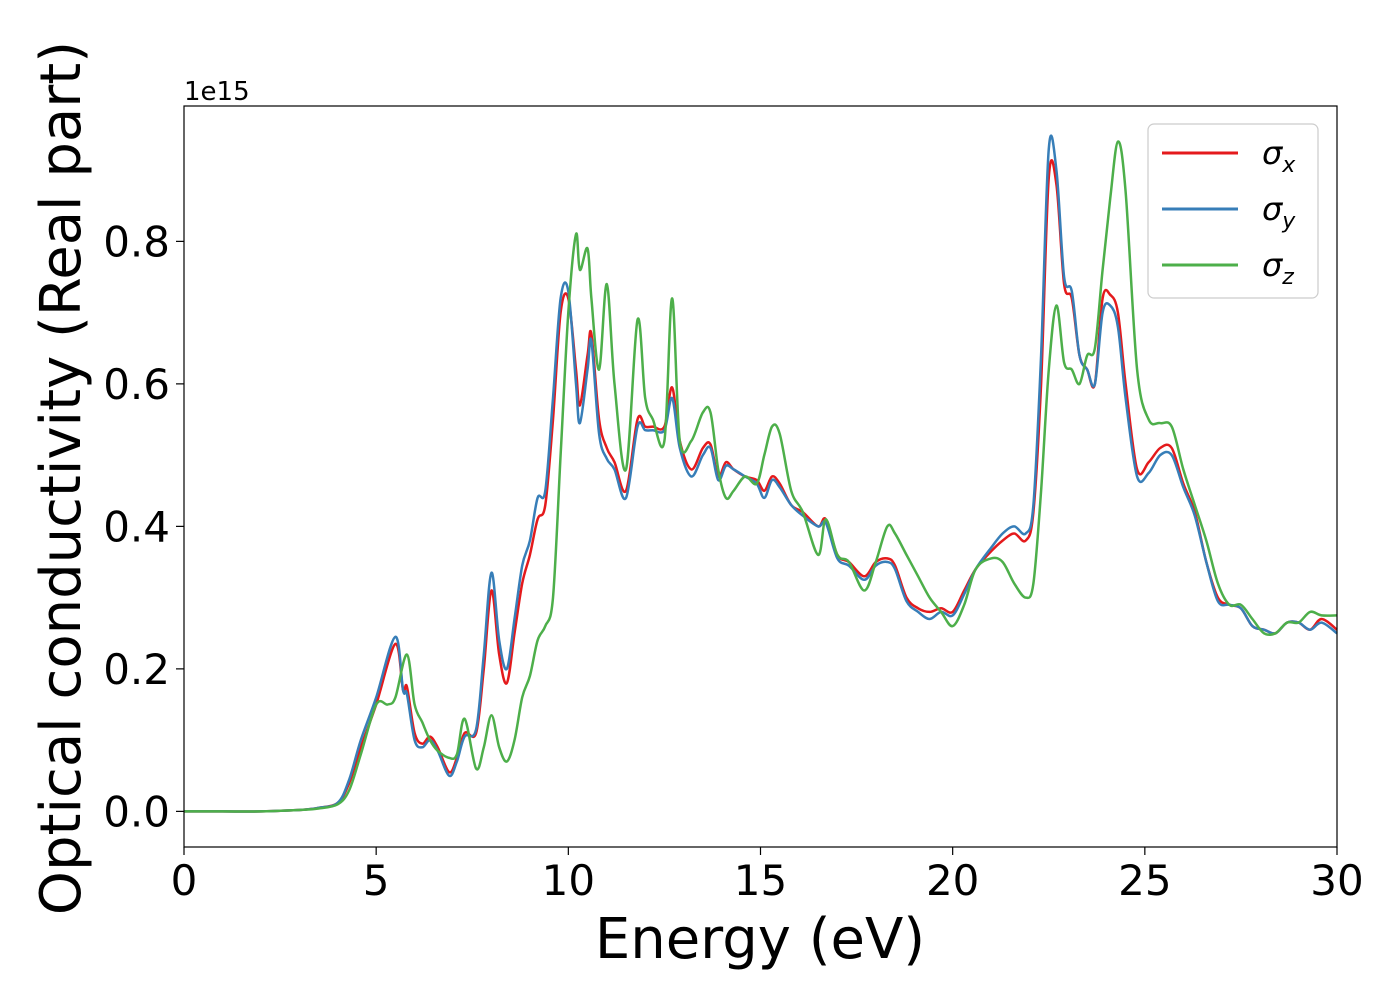  I want to click on y-tick-label: 0.4, so click(136, 526).